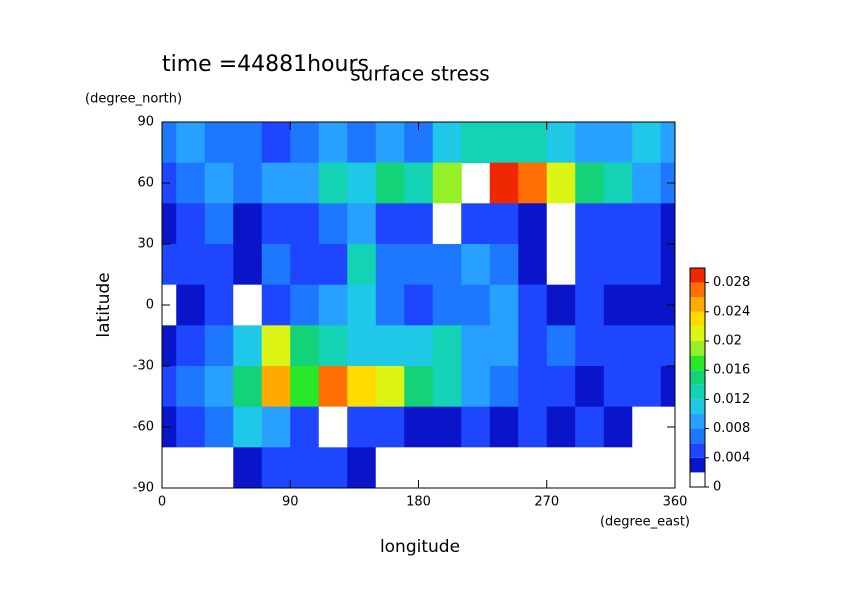 Image resolution: width=842 pixels, height=599 pixels. Describe the element at coordinates (143, 427) in the screenshot. I see `y-tick-label: -60` at that location.